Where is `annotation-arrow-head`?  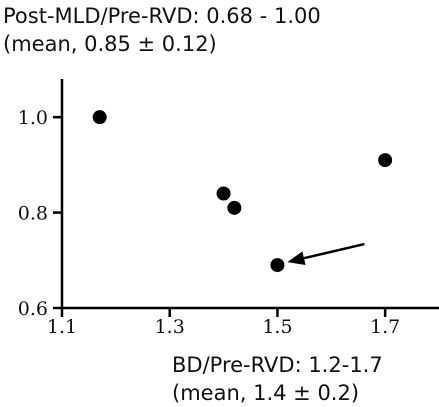
annotation-arrow-head is located at coordinates (296, 258).